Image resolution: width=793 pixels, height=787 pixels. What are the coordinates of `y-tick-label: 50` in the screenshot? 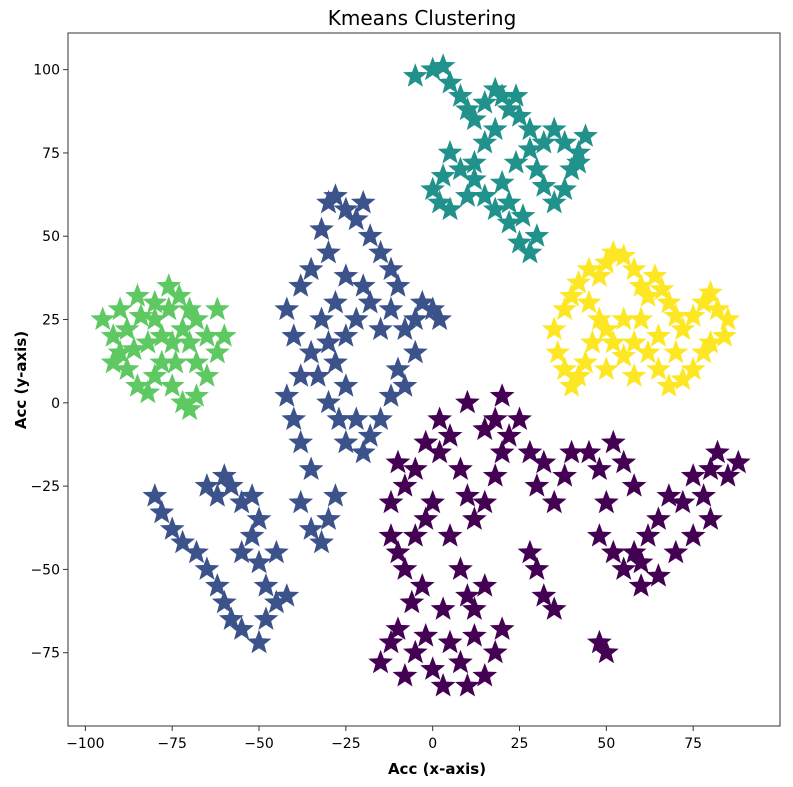 It's located at (51, 237).